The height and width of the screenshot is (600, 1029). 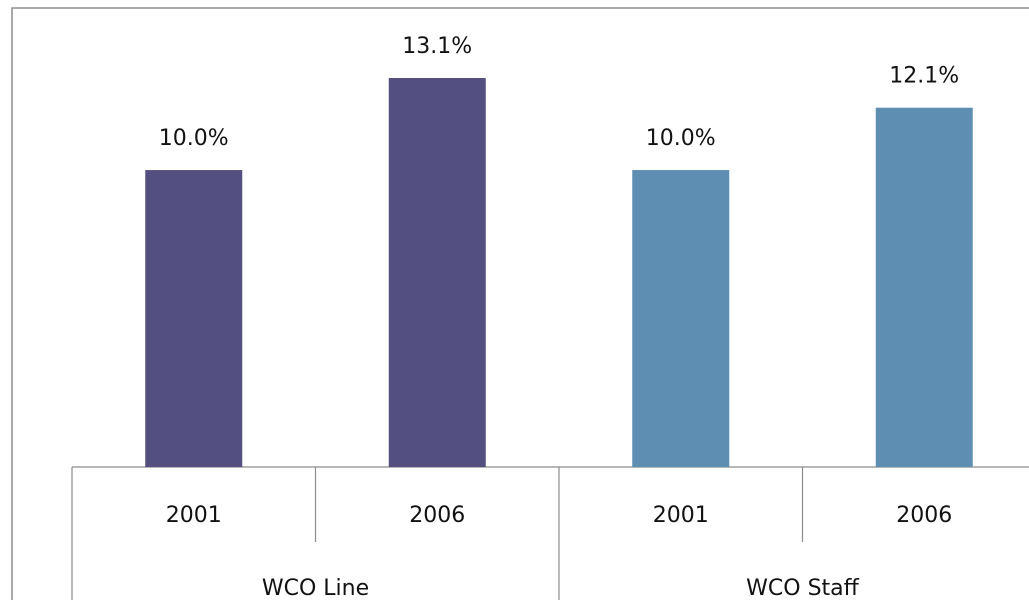 I want to click on group-label: WCO Line, so click(x=315, y=588).